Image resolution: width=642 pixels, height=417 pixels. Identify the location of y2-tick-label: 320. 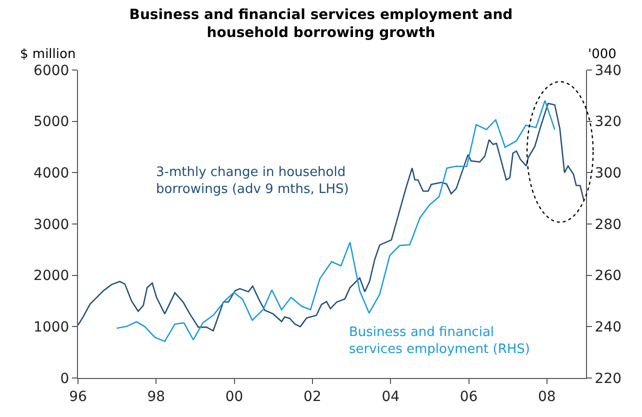
(608, 122).